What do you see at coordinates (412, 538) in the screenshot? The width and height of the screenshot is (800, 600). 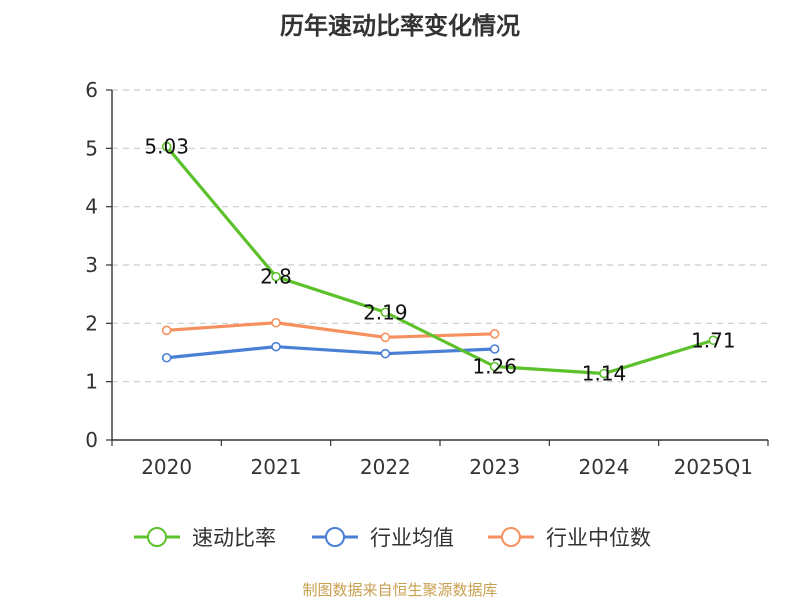 I see `legend-label: 行业均值` at bounding box center [412, 538].